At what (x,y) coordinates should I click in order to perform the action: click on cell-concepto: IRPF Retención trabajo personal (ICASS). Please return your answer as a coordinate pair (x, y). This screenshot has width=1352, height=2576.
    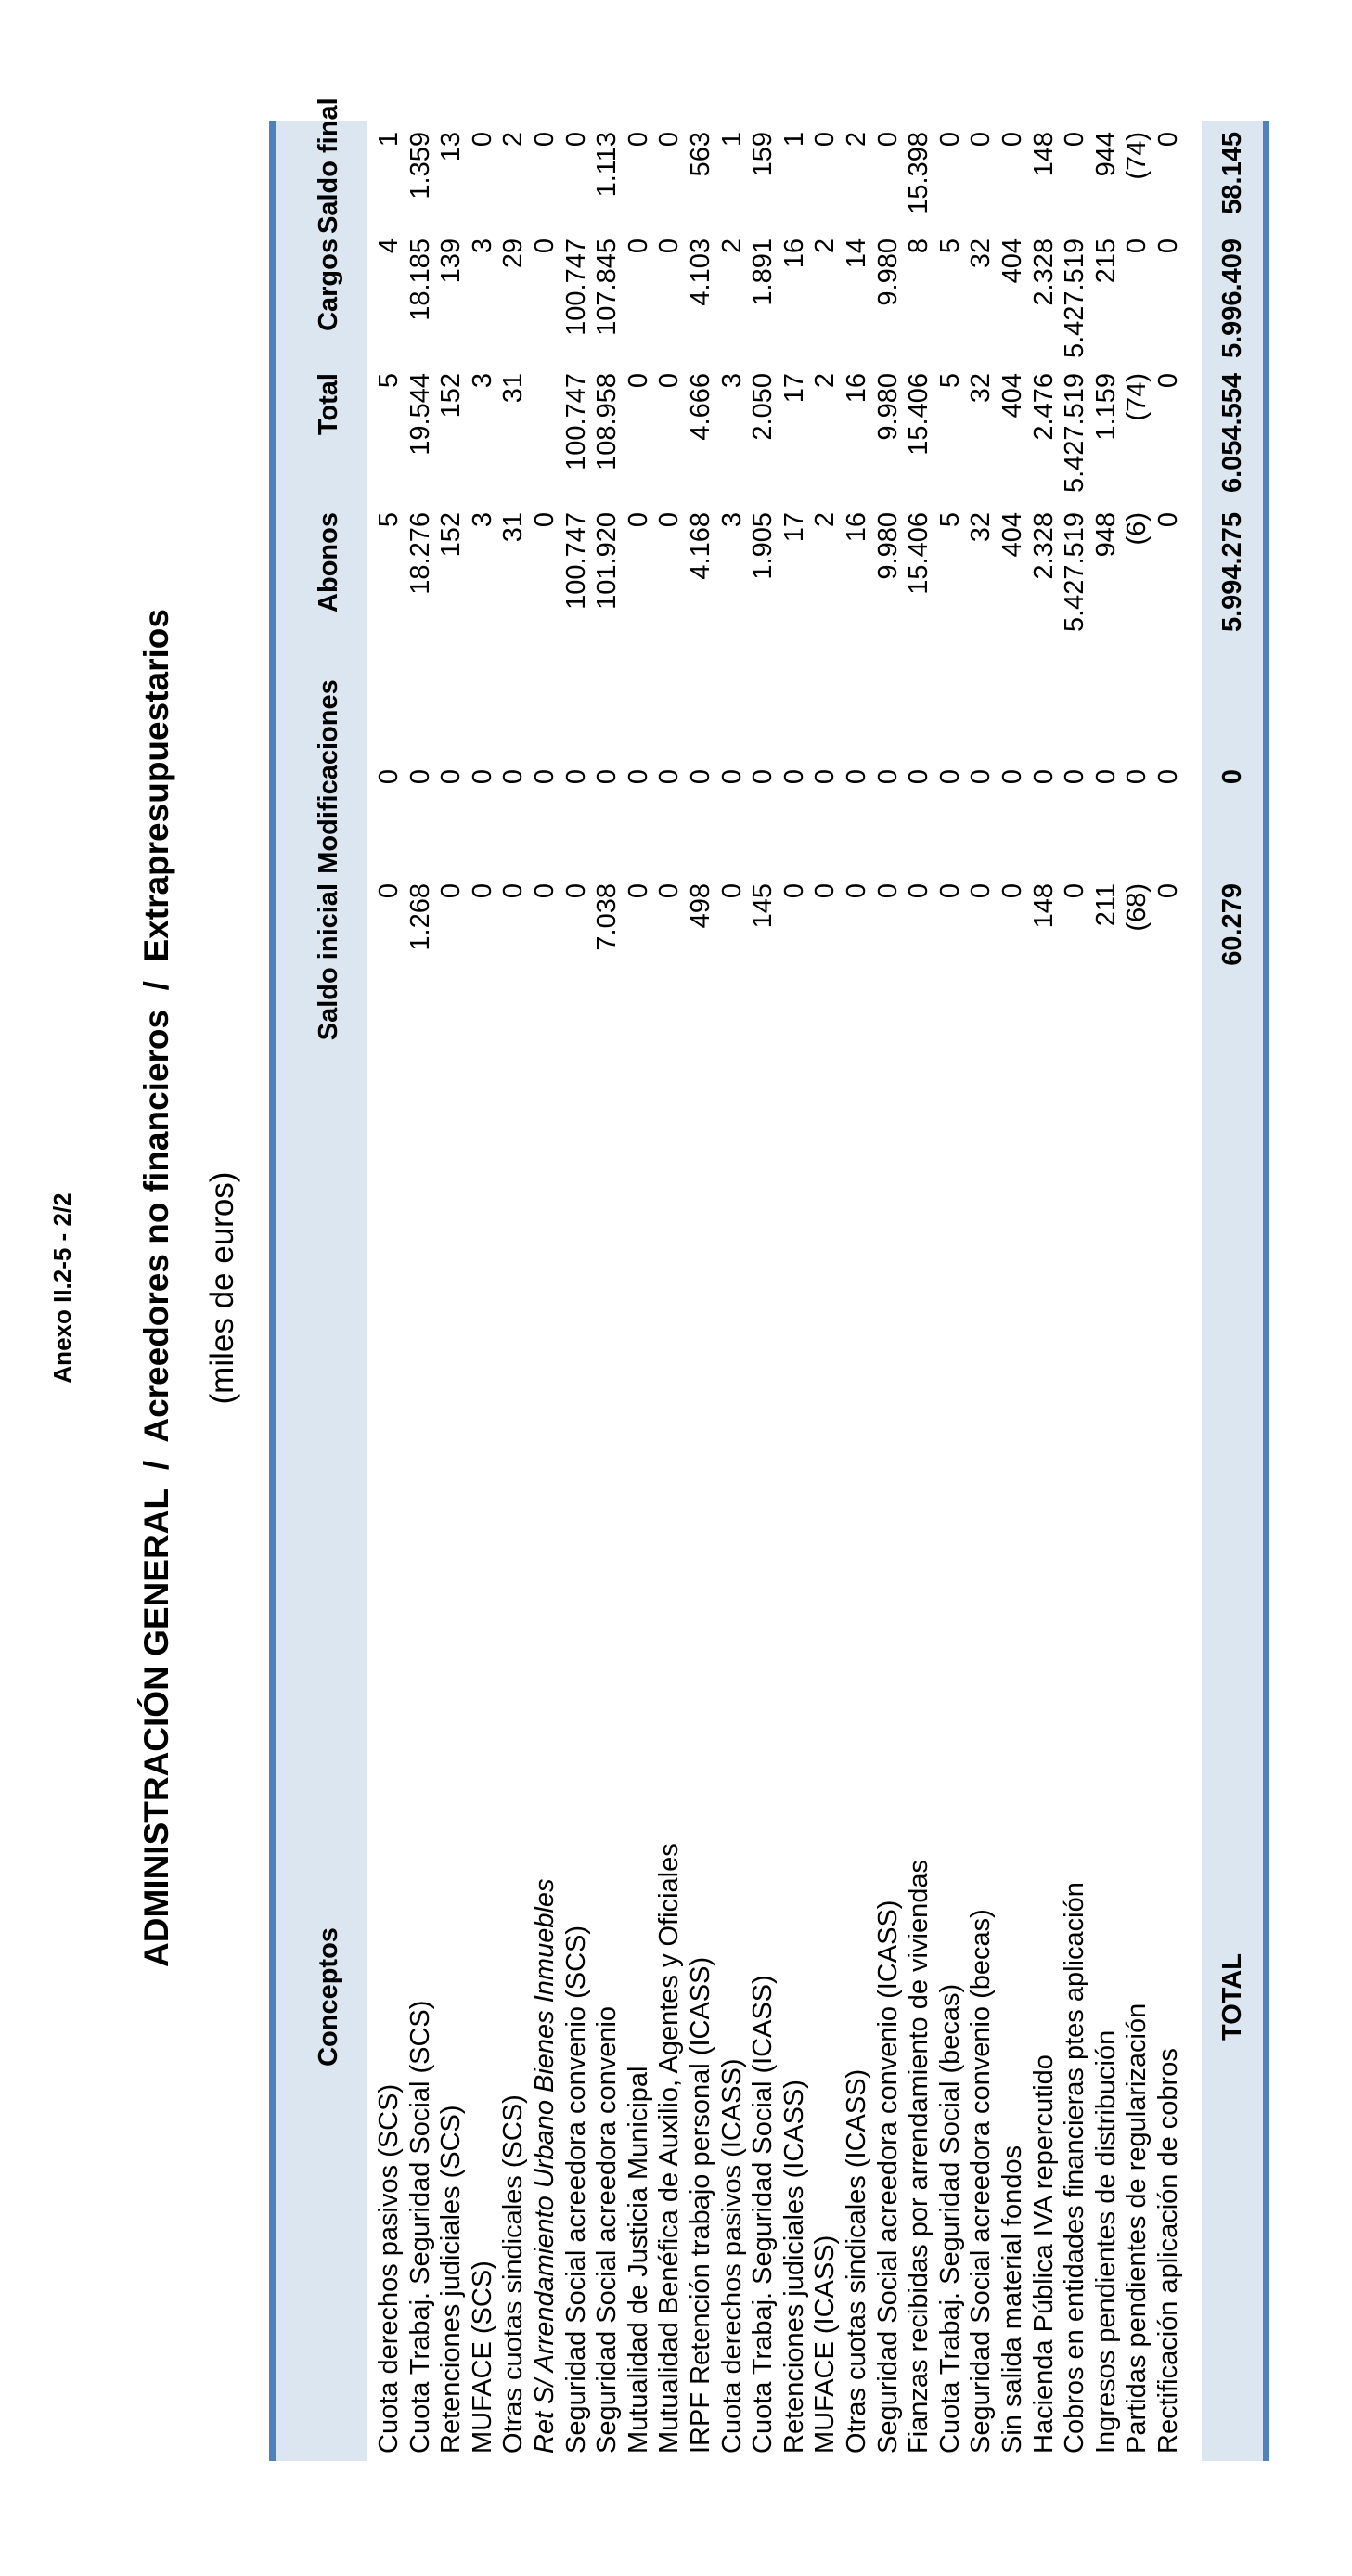
    Looking at the image, I should click on (700, 2205).